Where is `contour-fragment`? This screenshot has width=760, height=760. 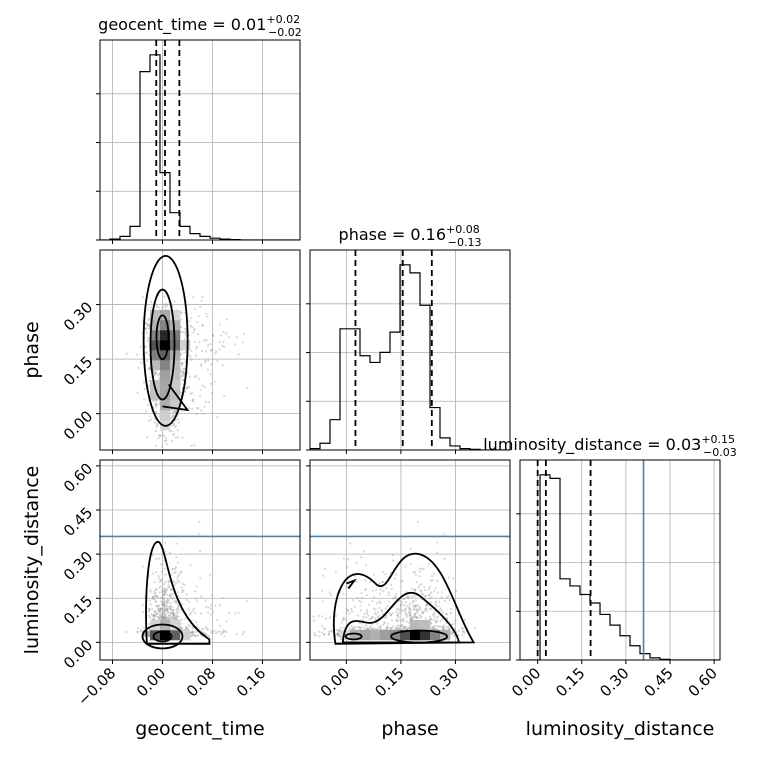 contour-fragment is located at coordinates (351, 584).